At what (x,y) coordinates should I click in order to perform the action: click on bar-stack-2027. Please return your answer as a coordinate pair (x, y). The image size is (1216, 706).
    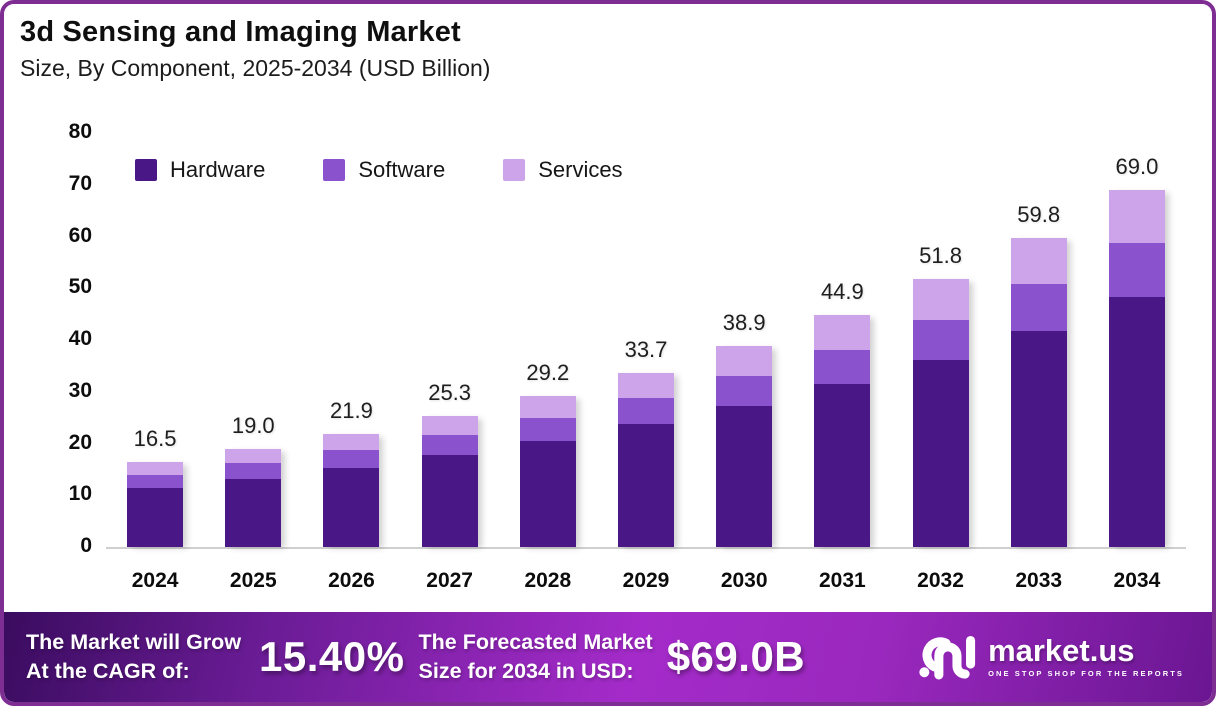
    Looking at the image, I should click on (449, 481).